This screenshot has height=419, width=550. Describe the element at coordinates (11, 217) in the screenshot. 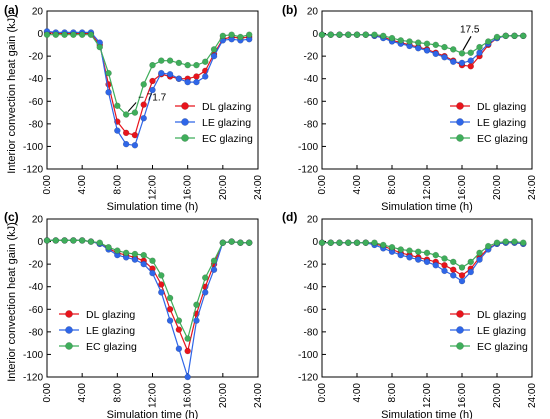

I see `panel-label: (c)` at that location.